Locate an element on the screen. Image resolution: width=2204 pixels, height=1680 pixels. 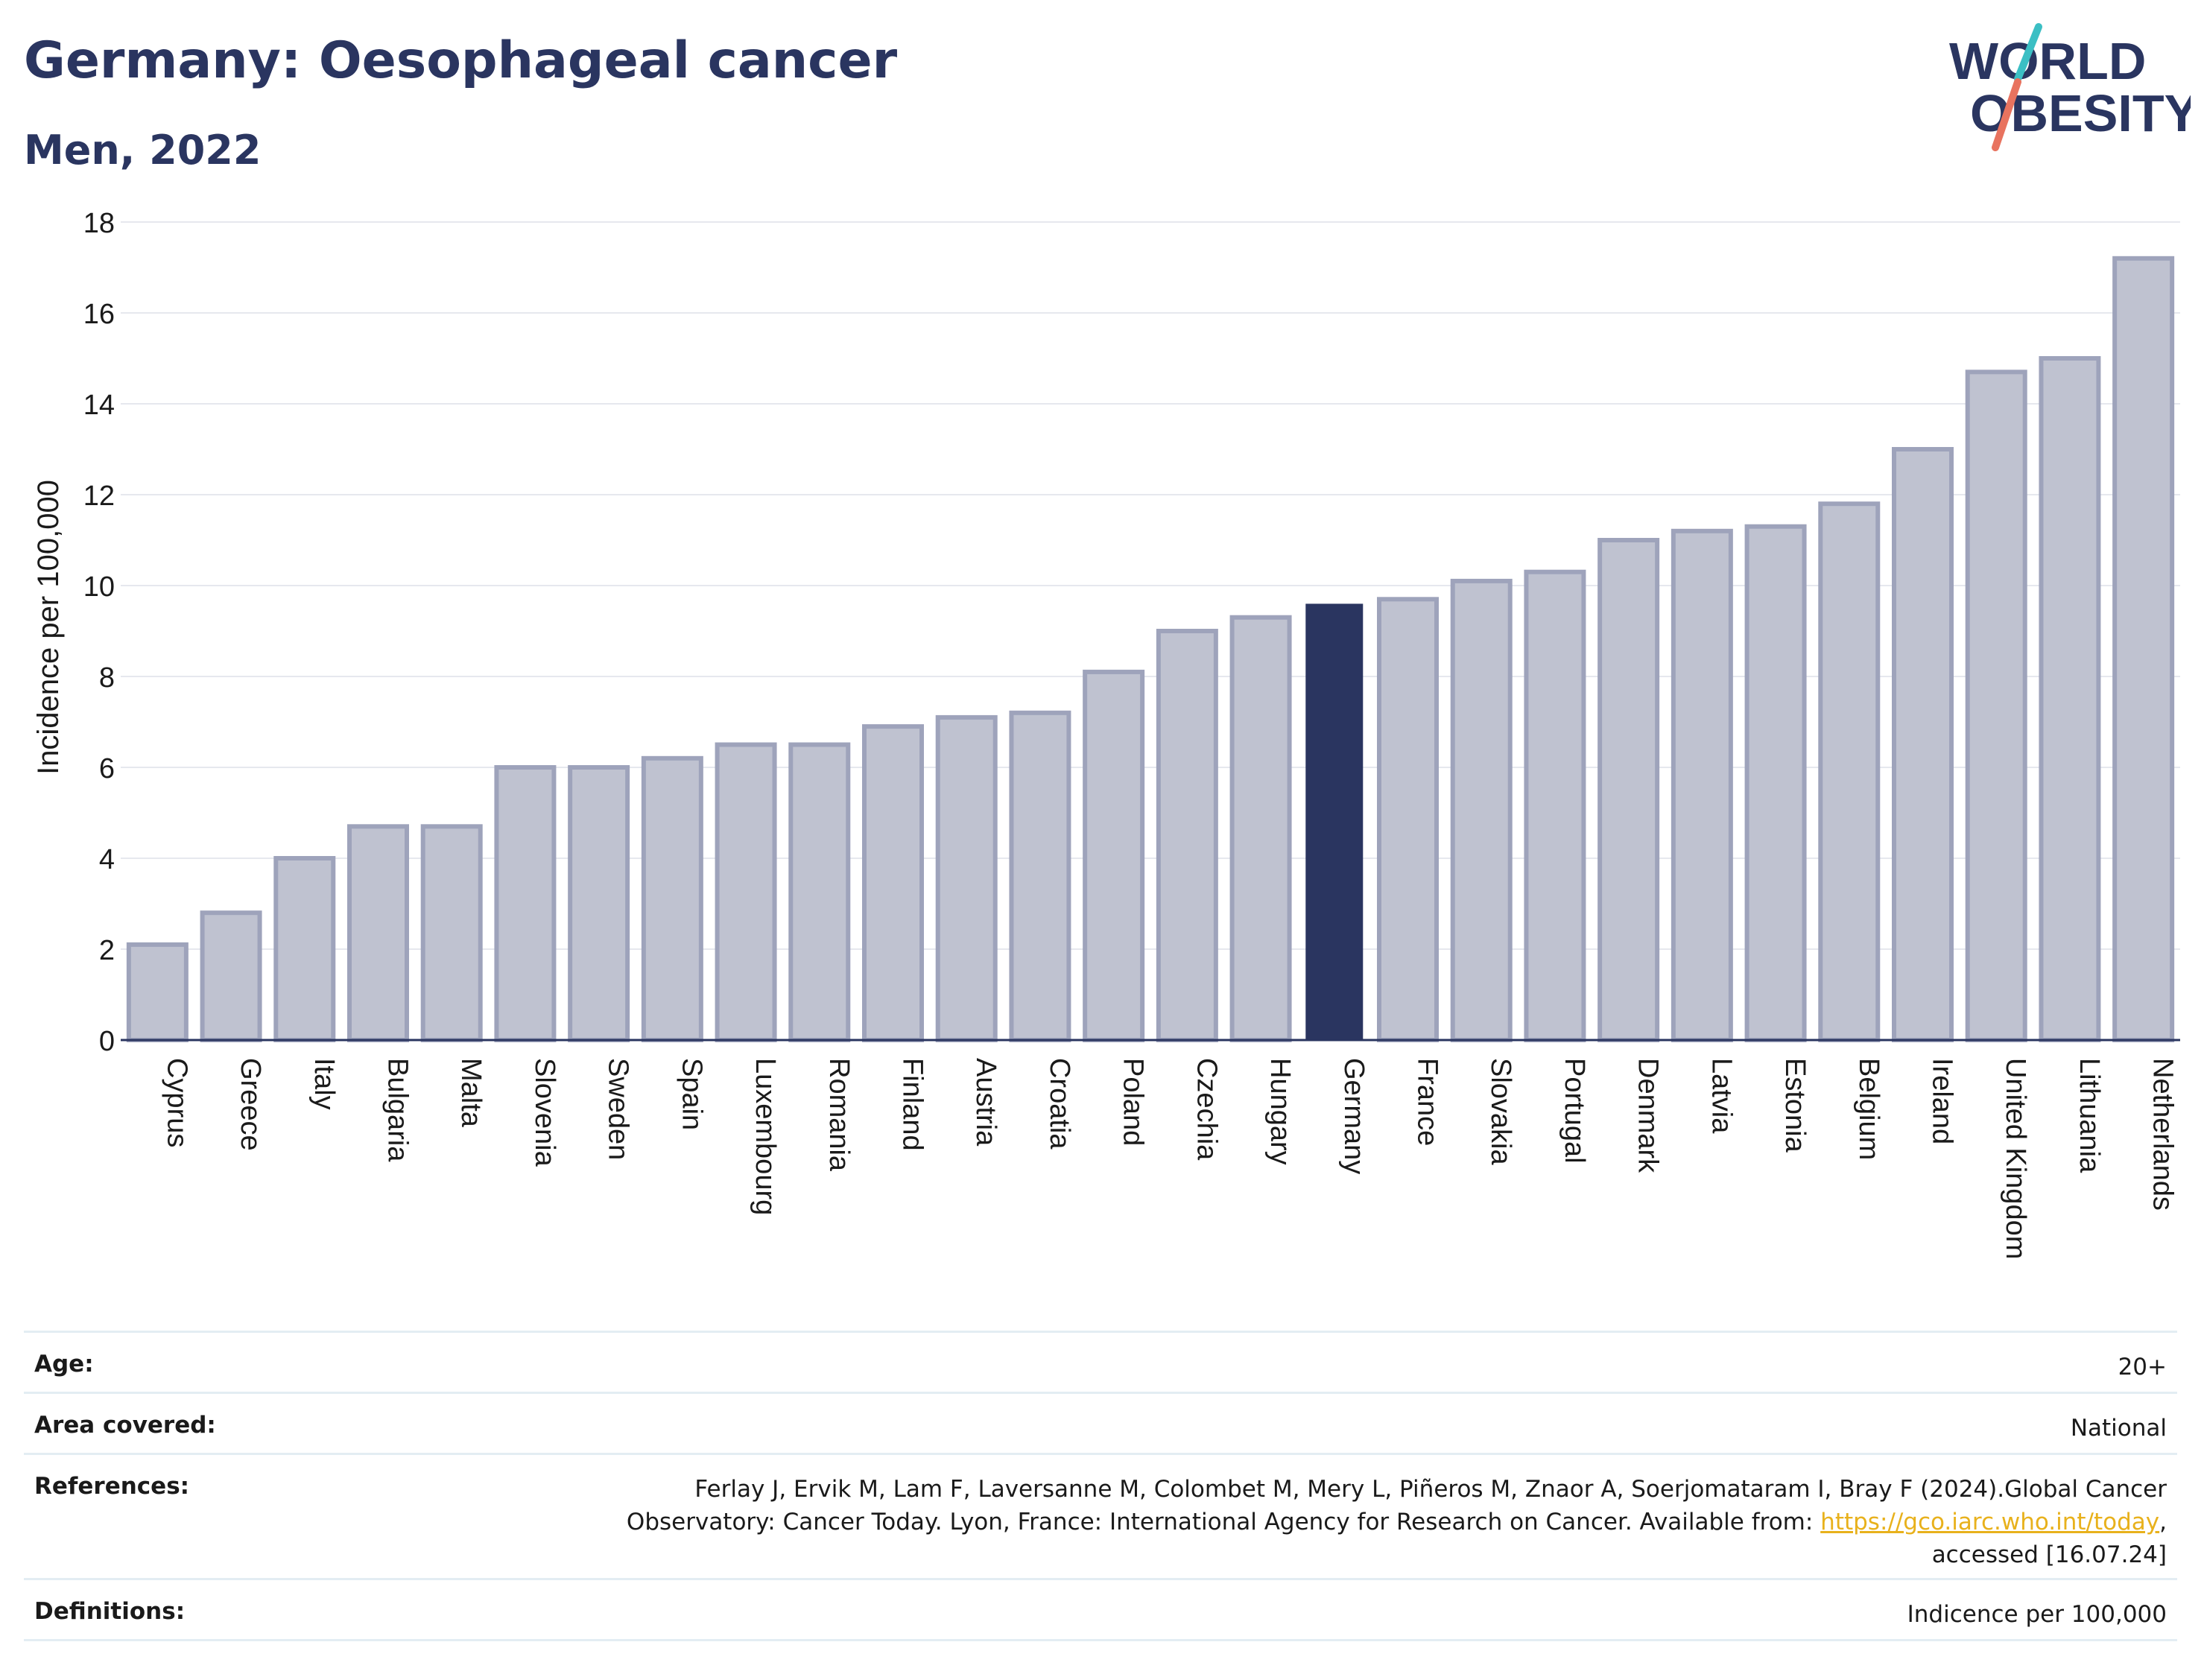
area-value: National is located at coordinates (1324, 1423).